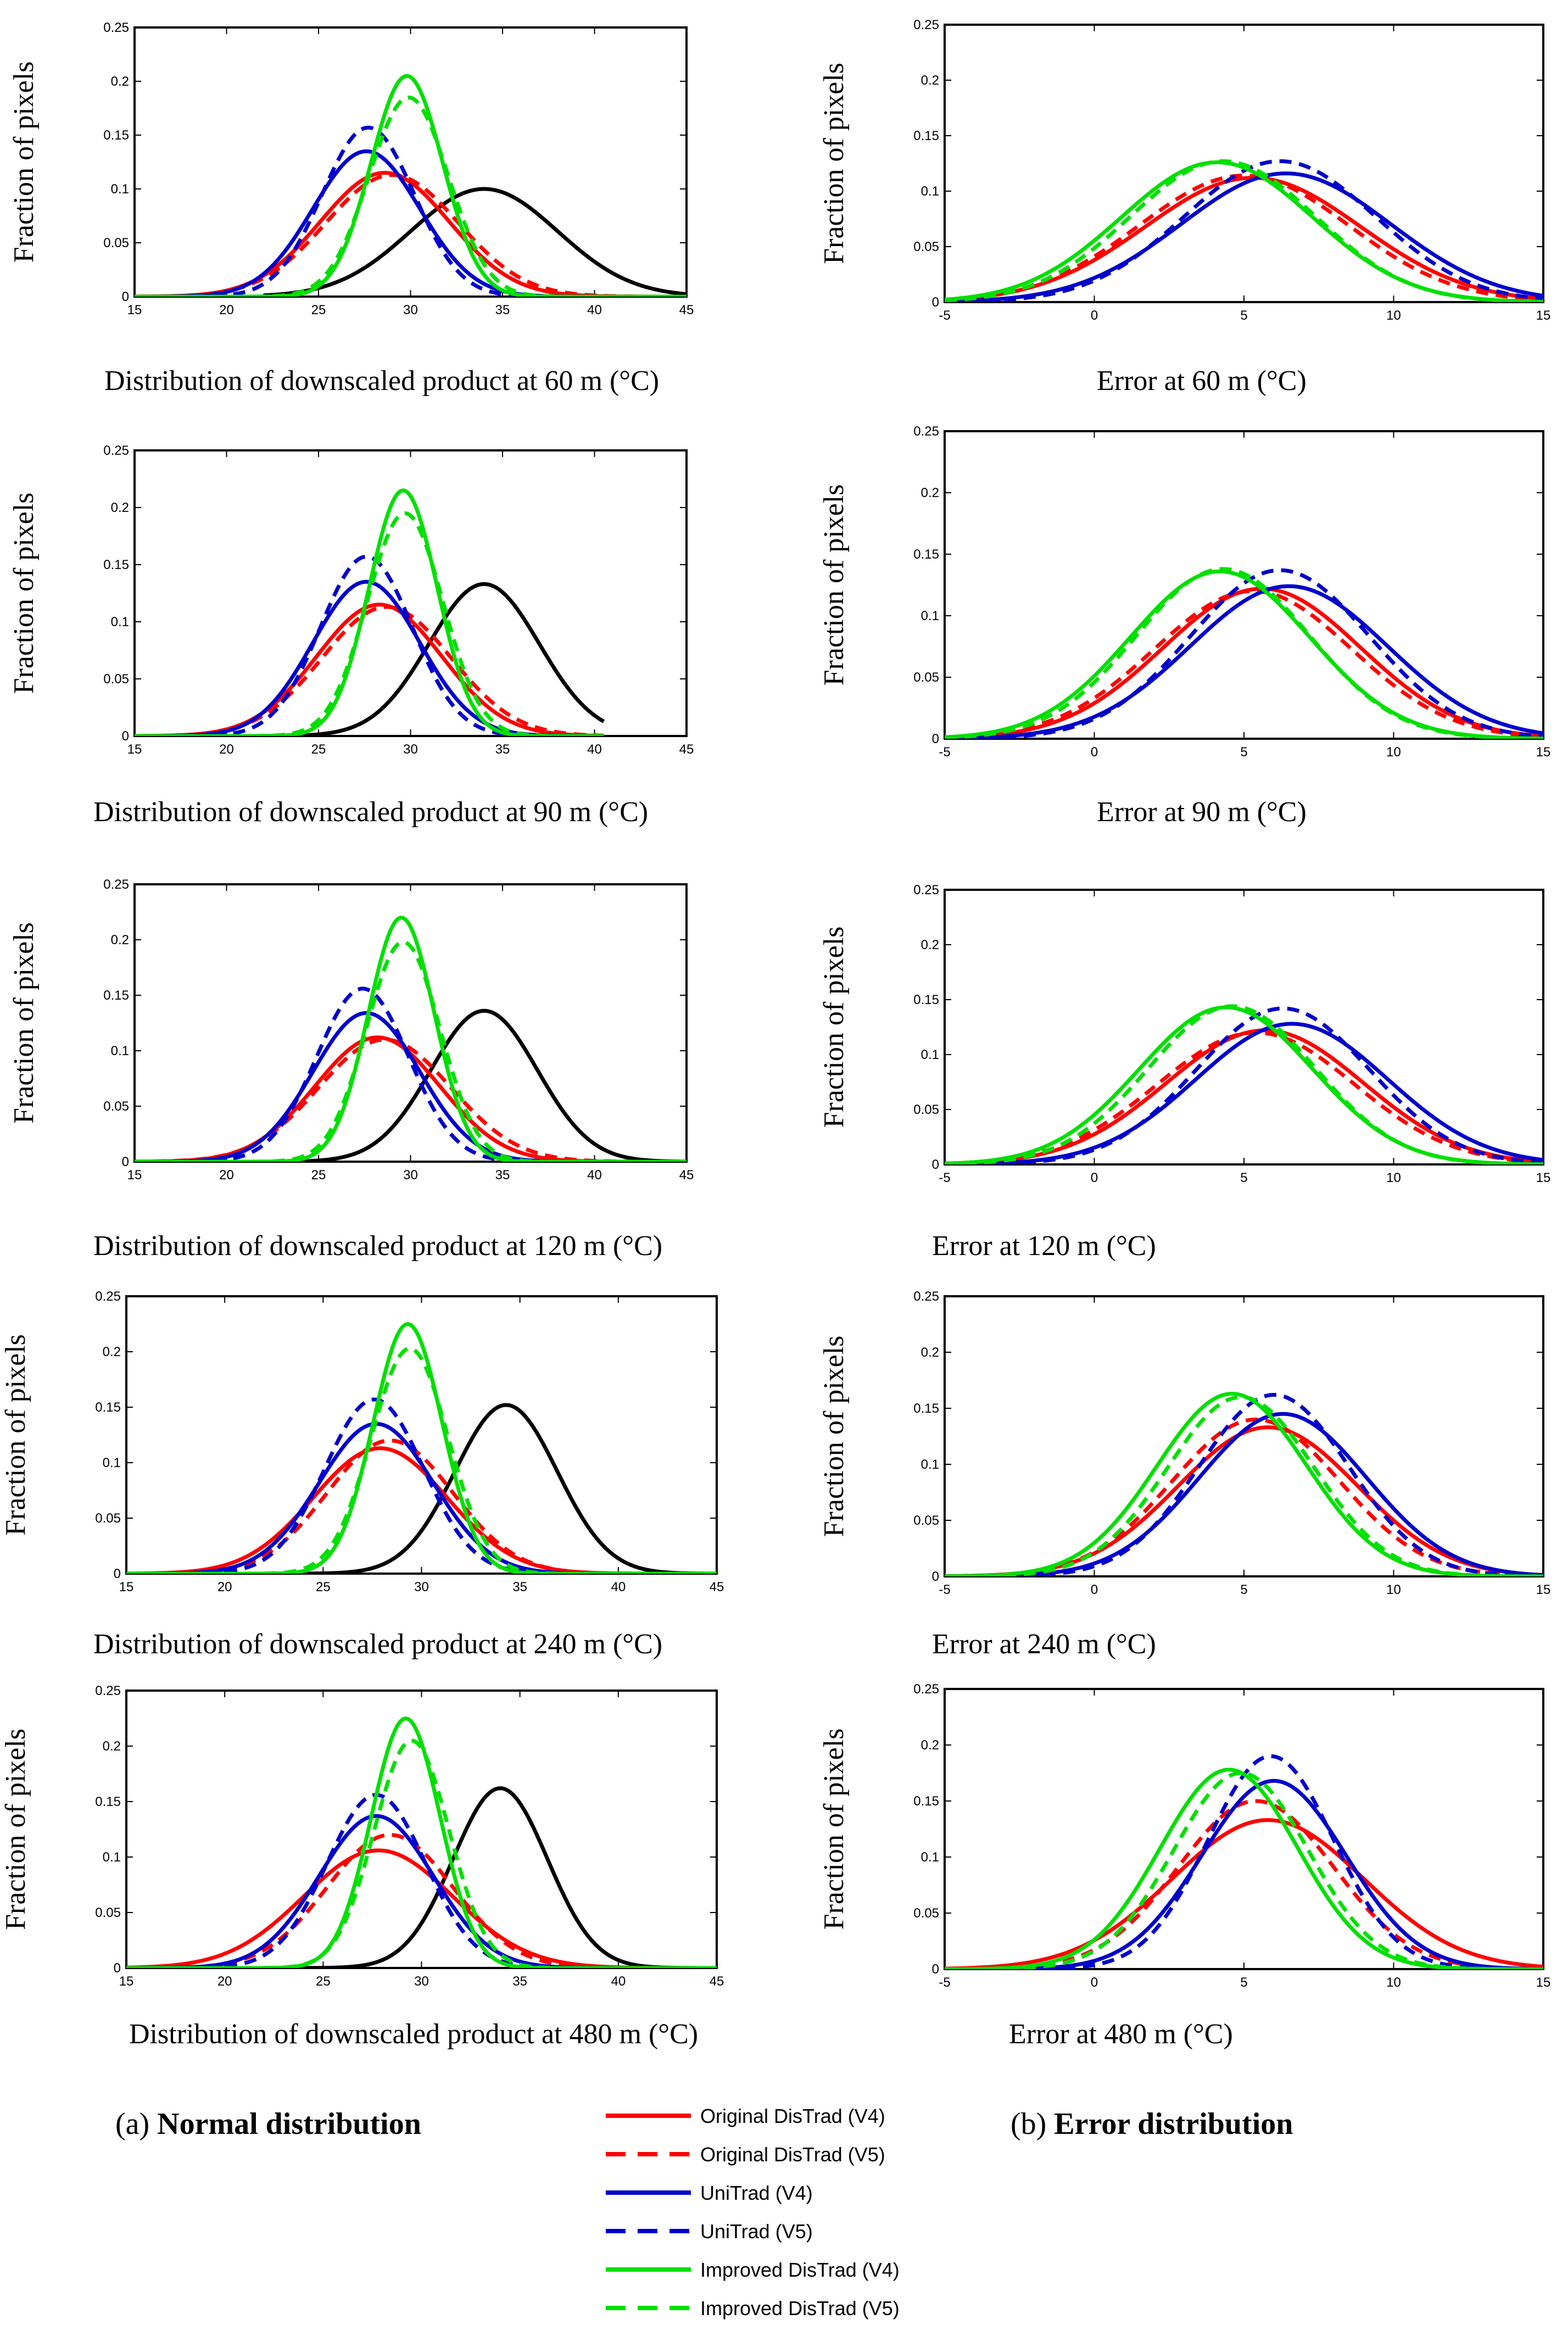 This screenshot has height=2325, width=1568. I want to click on legend-label: UniTrad (V5), so click(756, 2231).